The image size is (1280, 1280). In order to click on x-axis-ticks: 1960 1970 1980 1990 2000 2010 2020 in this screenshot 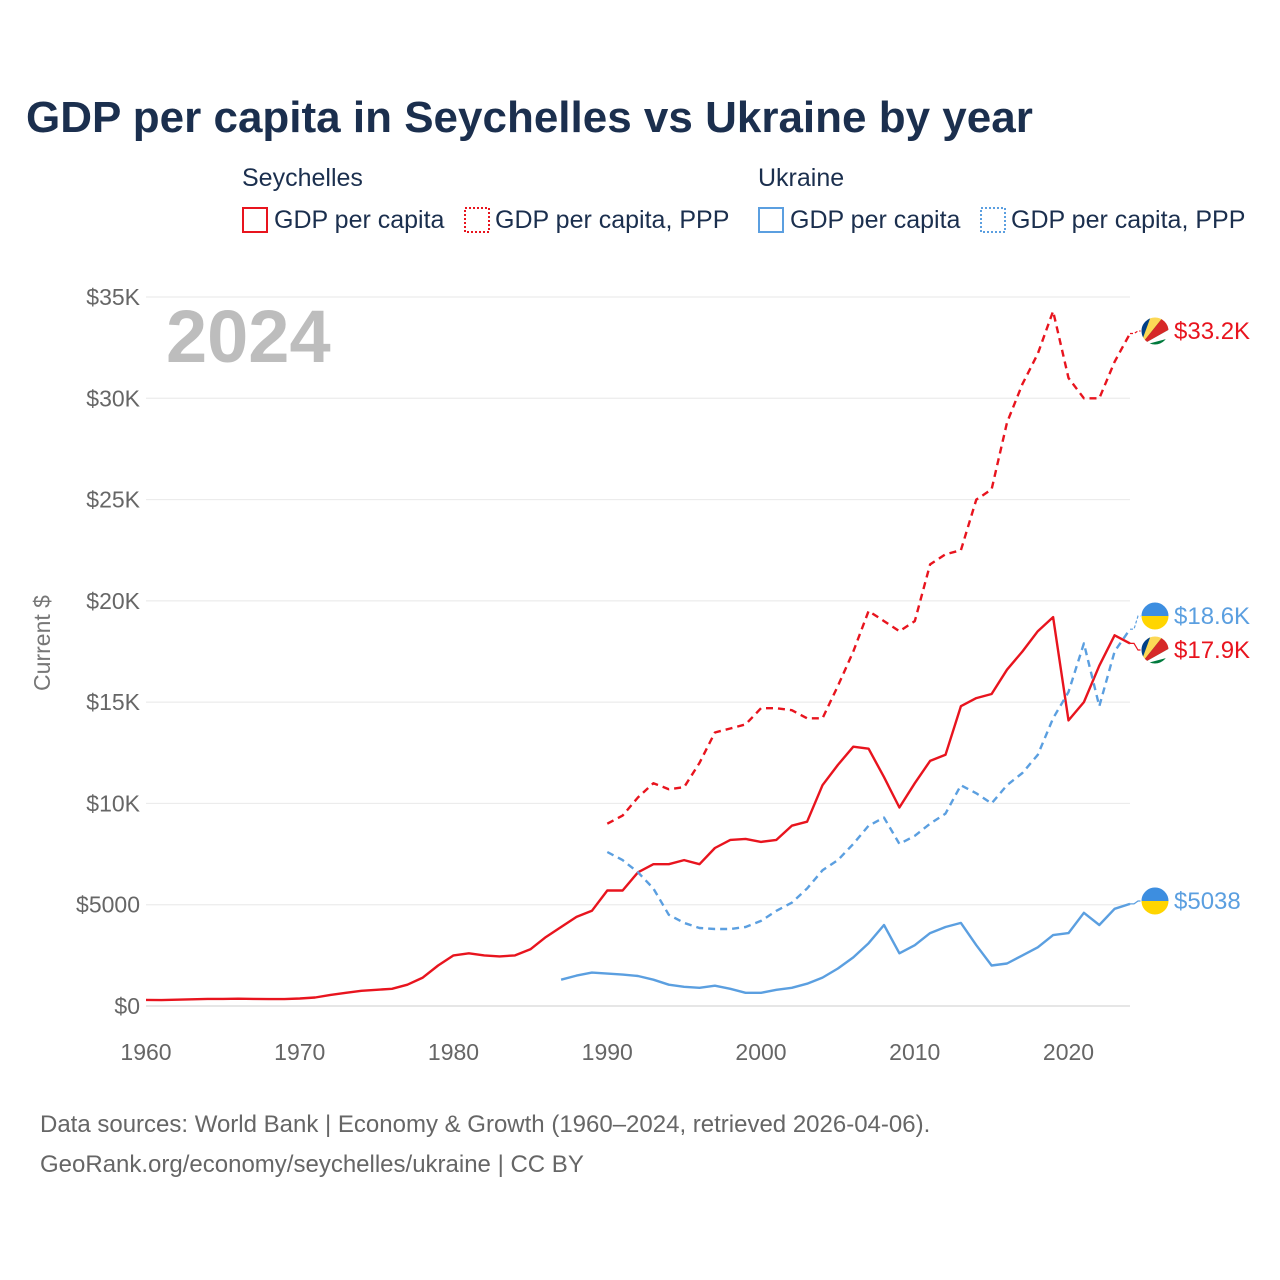, I will do `click(607, 1052)`.